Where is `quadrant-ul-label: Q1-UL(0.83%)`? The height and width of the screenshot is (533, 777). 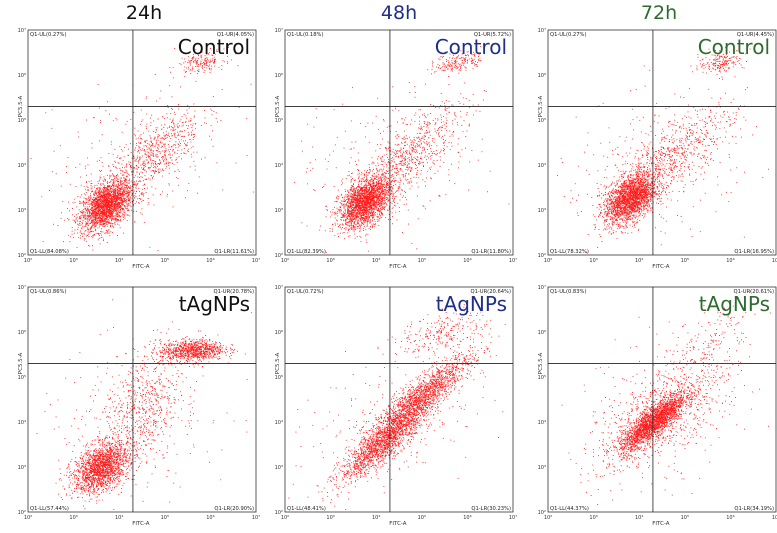
quadrant-ul-label: Q1-UL(0.83%) is located at coordinates (568, 292).